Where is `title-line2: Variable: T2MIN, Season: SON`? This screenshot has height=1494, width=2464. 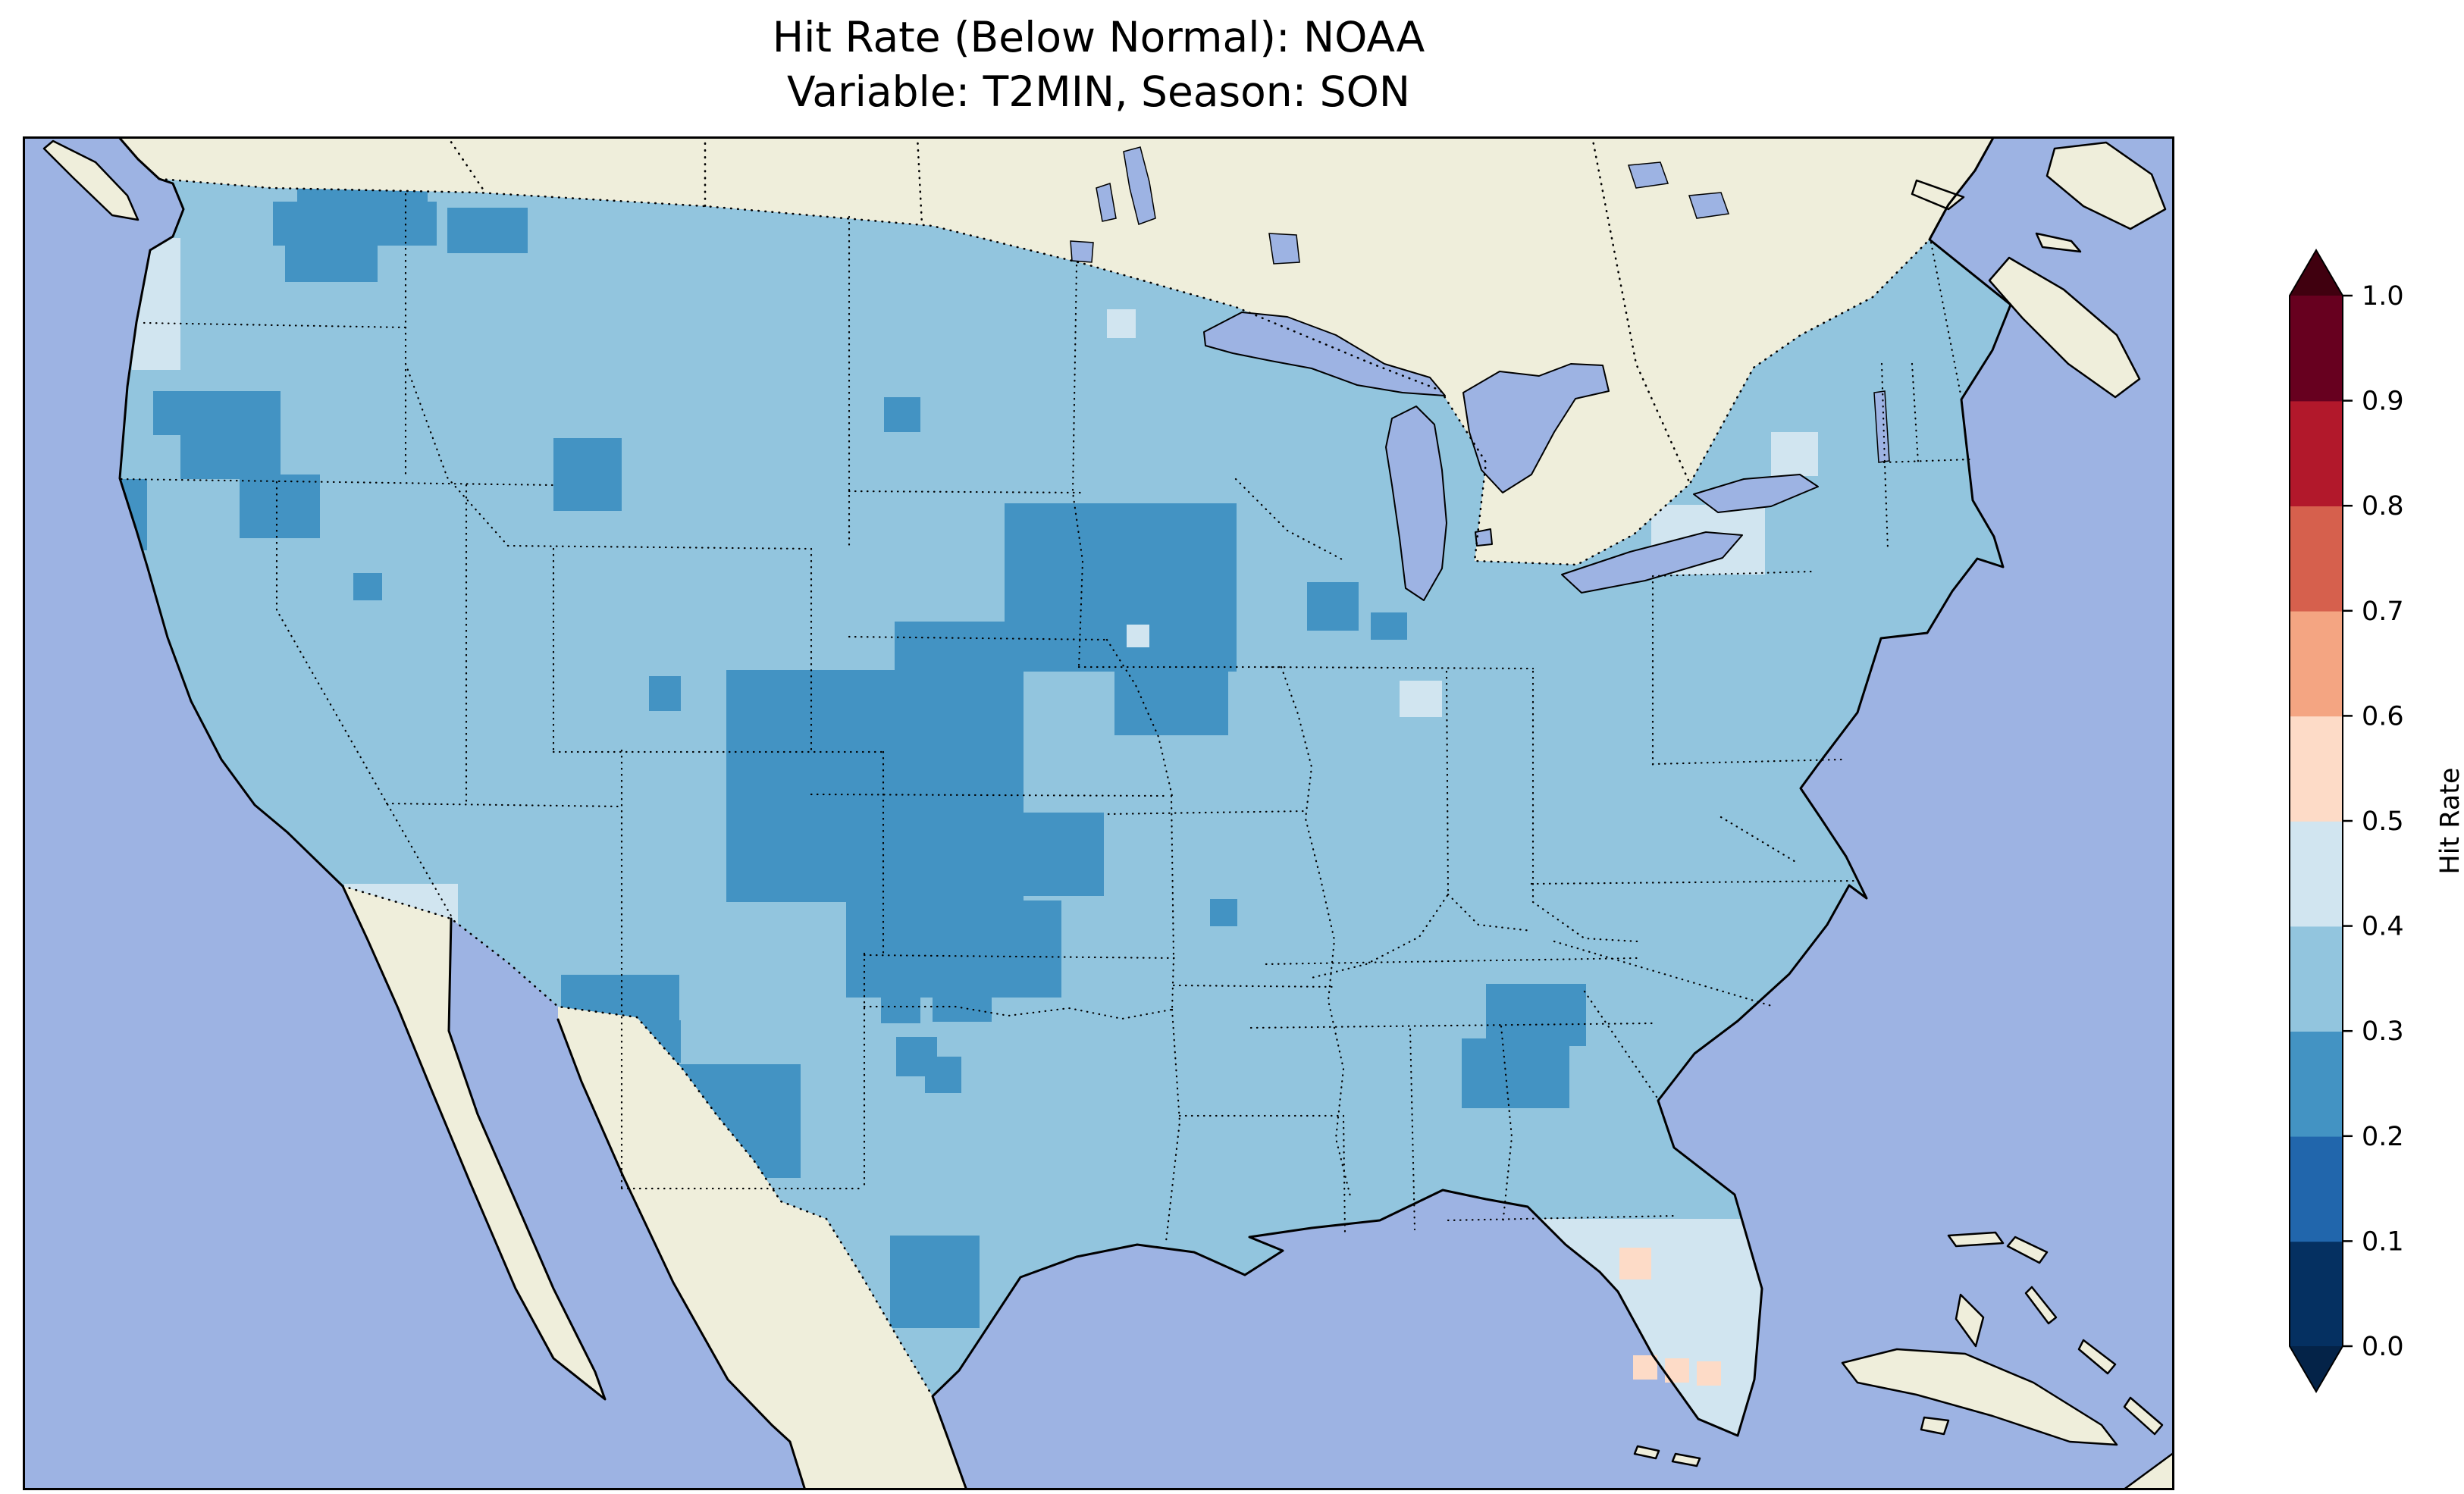 title-line2: Variable: T2MIN, Season: SON is located at coordinates (1099, 91).